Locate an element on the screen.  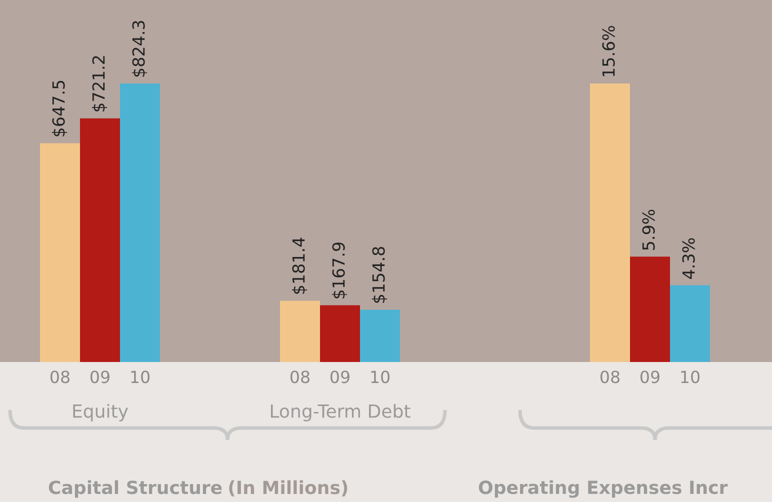
data-label: $167.9 is located at coordinates (340, 270).